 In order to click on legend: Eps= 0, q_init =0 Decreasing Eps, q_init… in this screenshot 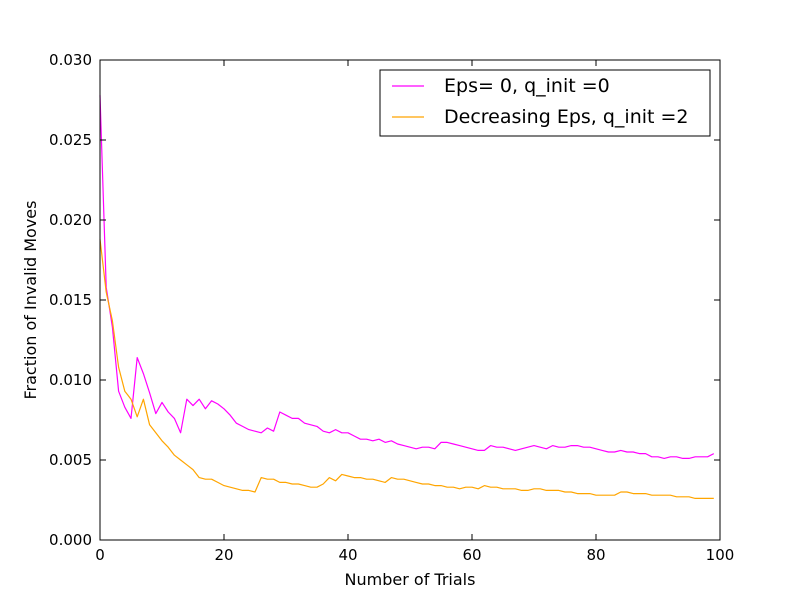, I will do `click(545, 103)`.